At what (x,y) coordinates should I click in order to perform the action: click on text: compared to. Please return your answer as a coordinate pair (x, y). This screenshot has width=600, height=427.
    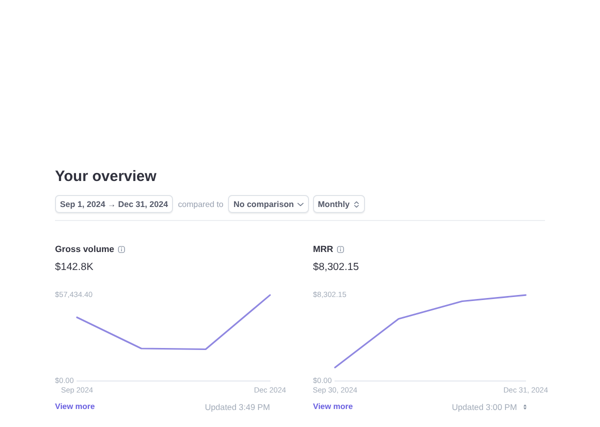
    Looking at the image, I should click on (200, 204).